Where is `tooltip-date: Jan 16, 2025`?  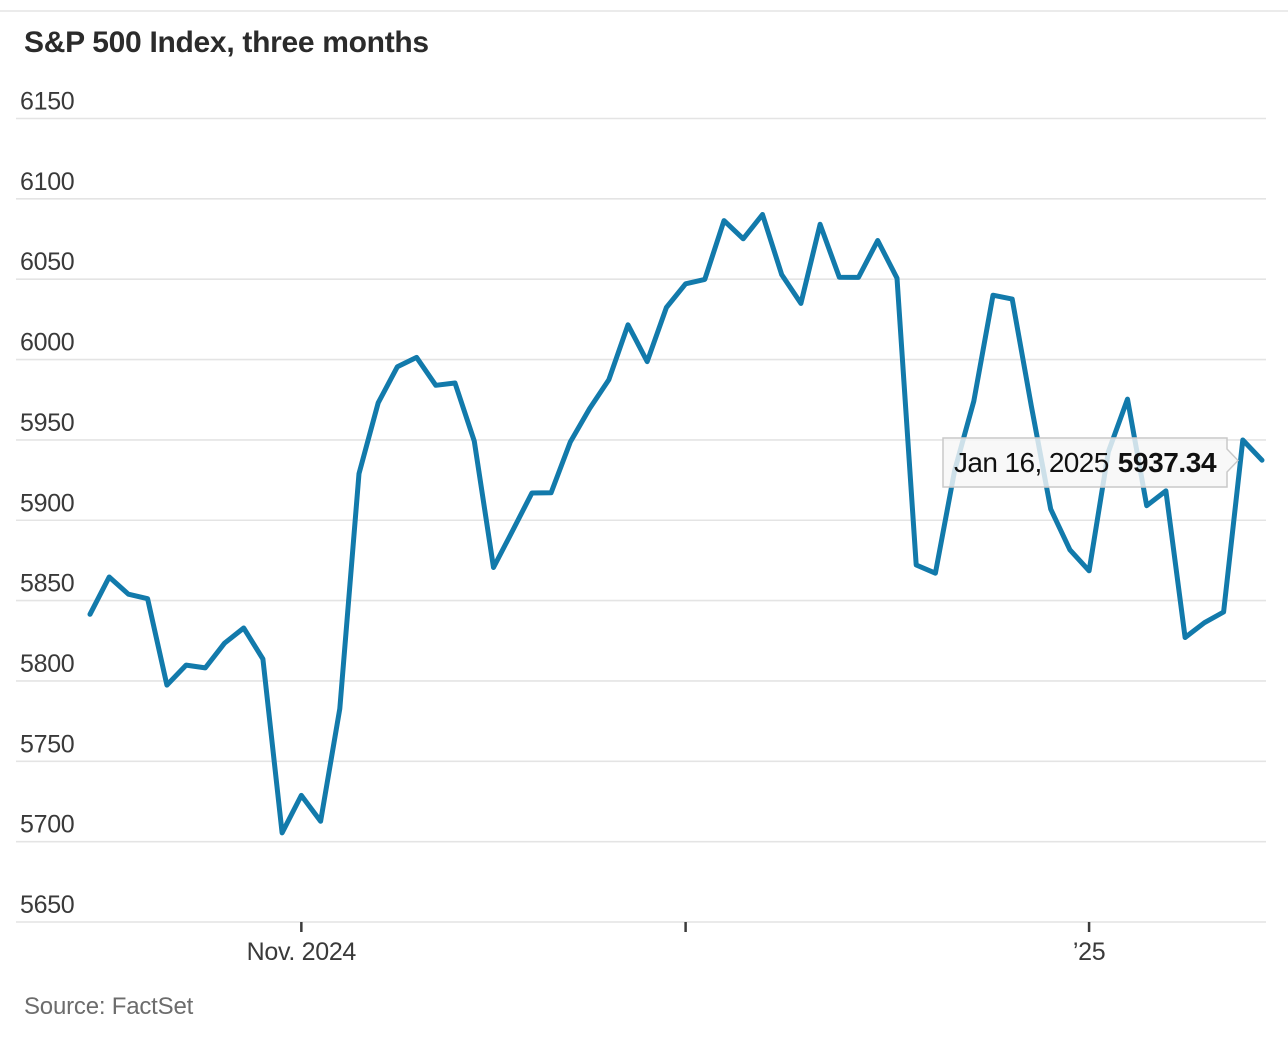 tooltip-date: Jan 16, 2025 is located at coordinates (1031, 462).